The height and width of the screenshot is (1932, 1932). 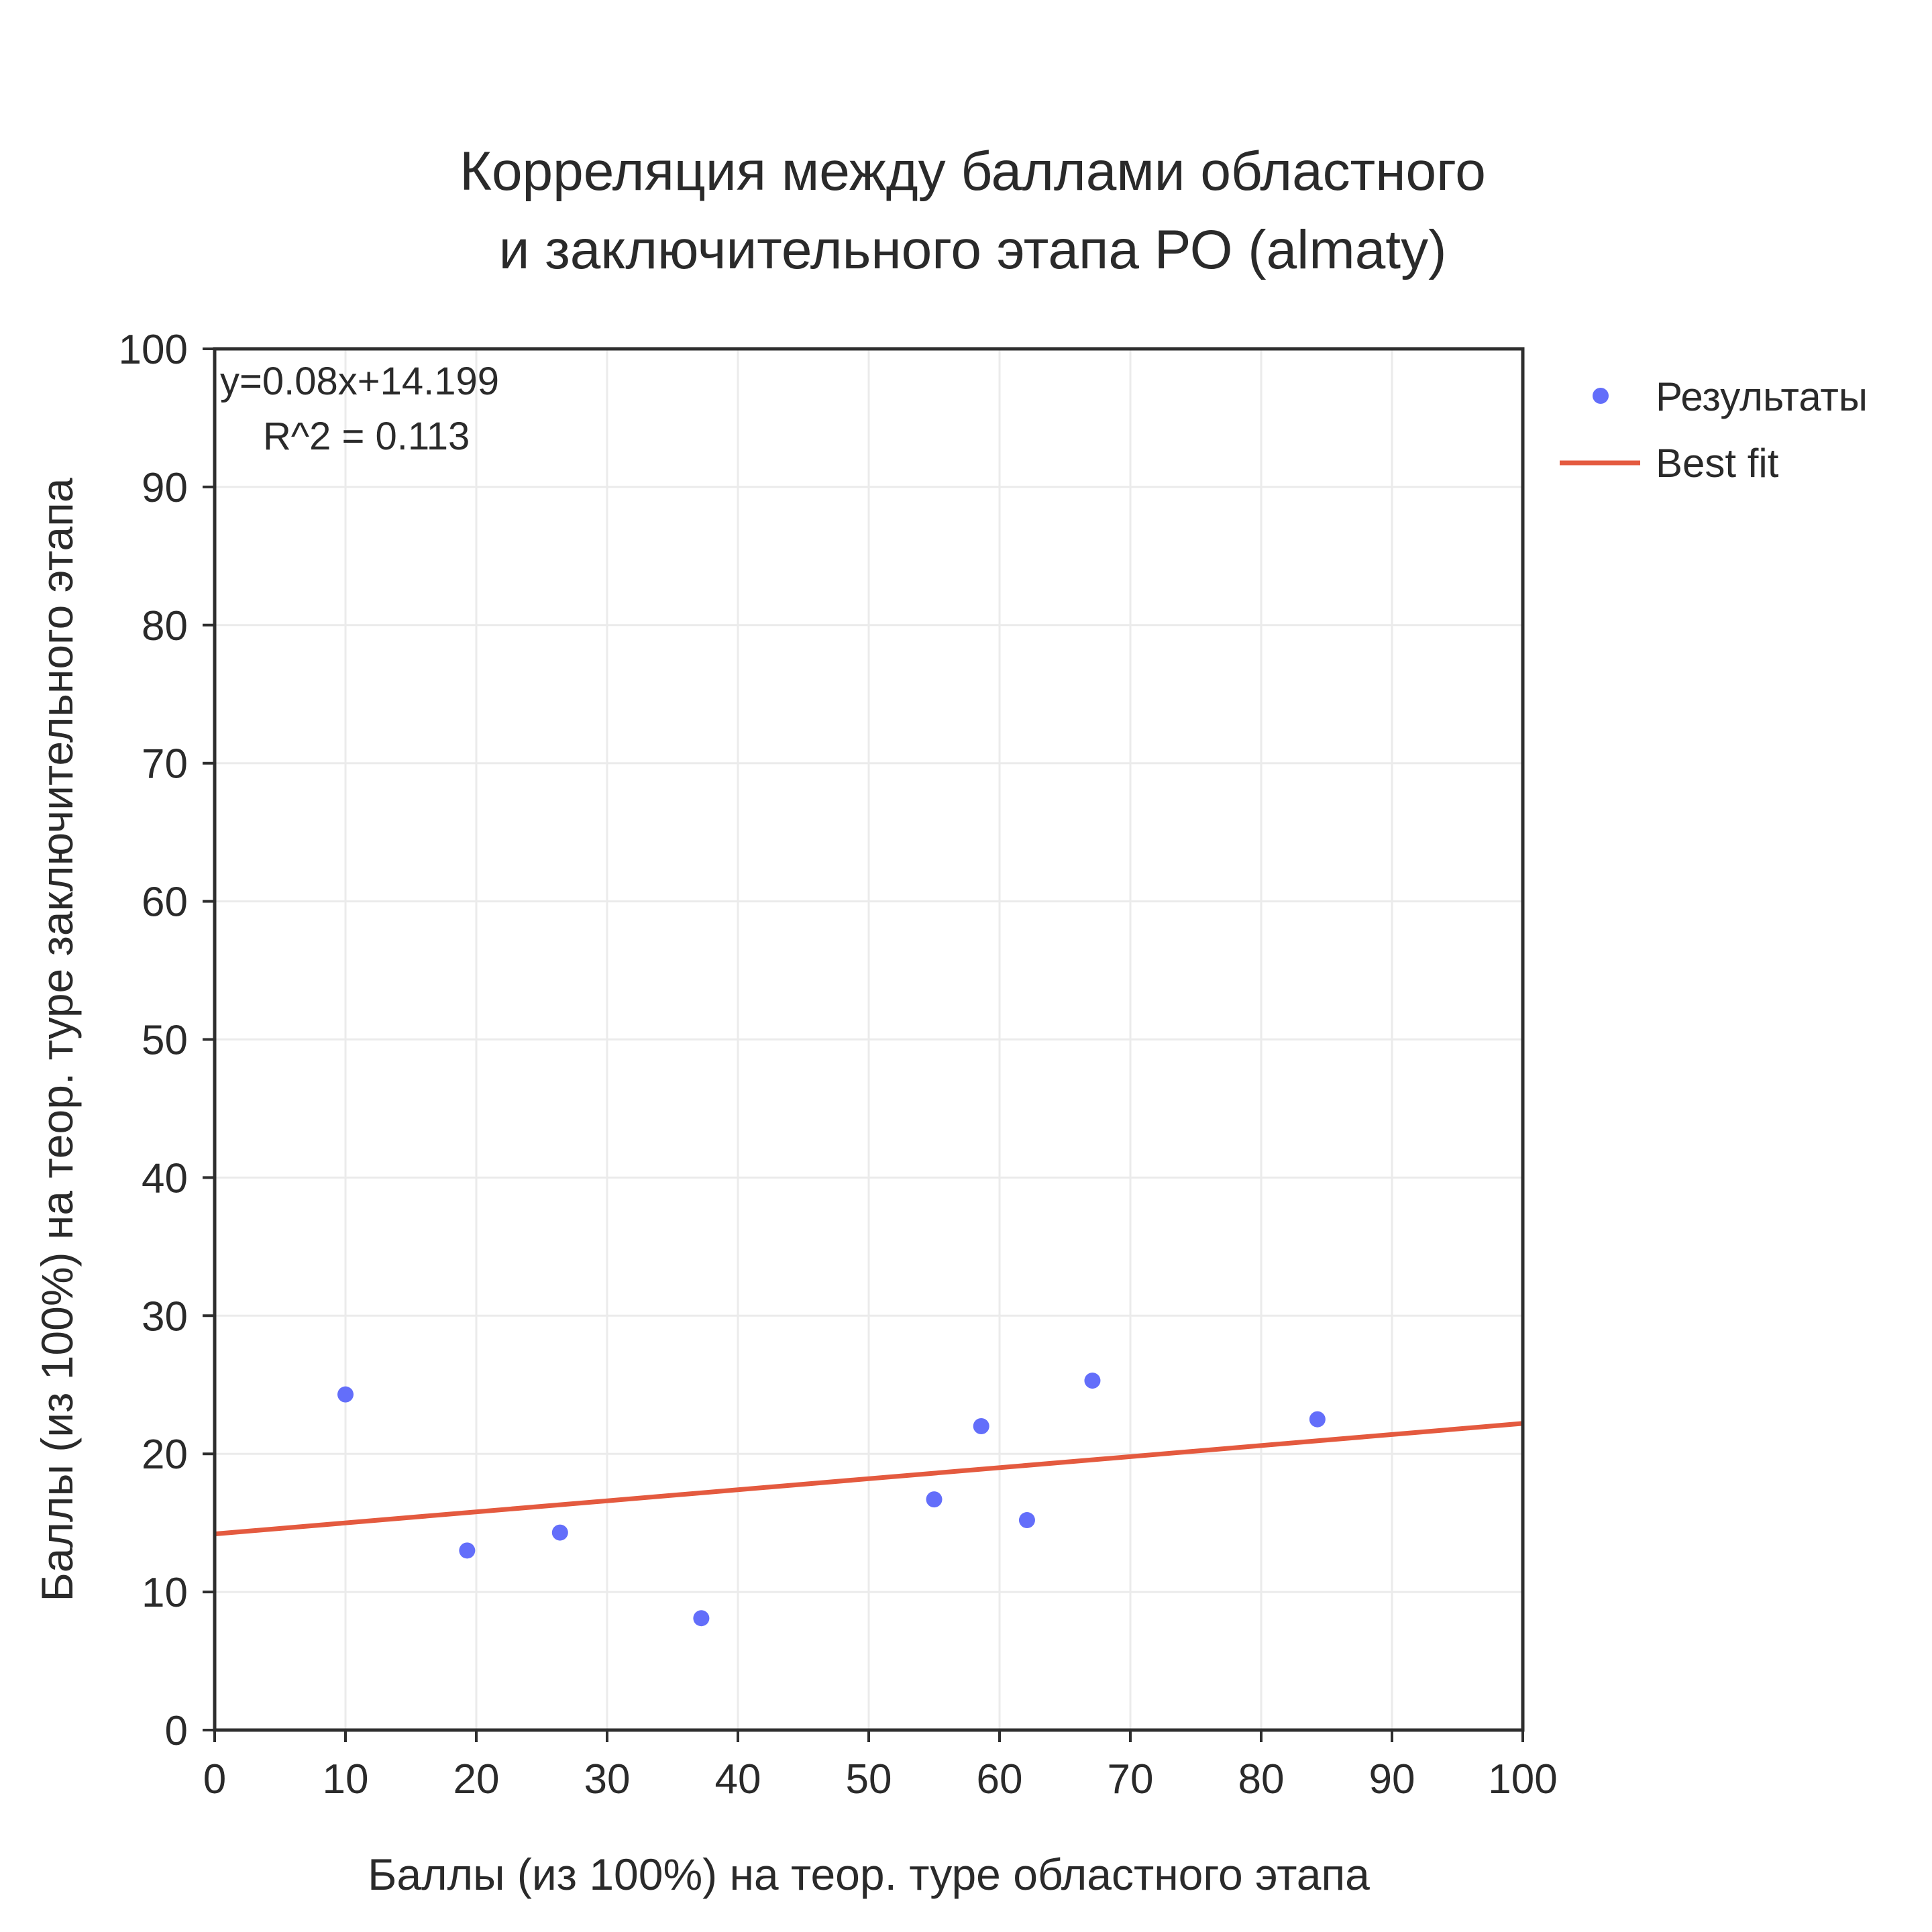 I want to click on scatter-points, so click(x=831, y=1500).